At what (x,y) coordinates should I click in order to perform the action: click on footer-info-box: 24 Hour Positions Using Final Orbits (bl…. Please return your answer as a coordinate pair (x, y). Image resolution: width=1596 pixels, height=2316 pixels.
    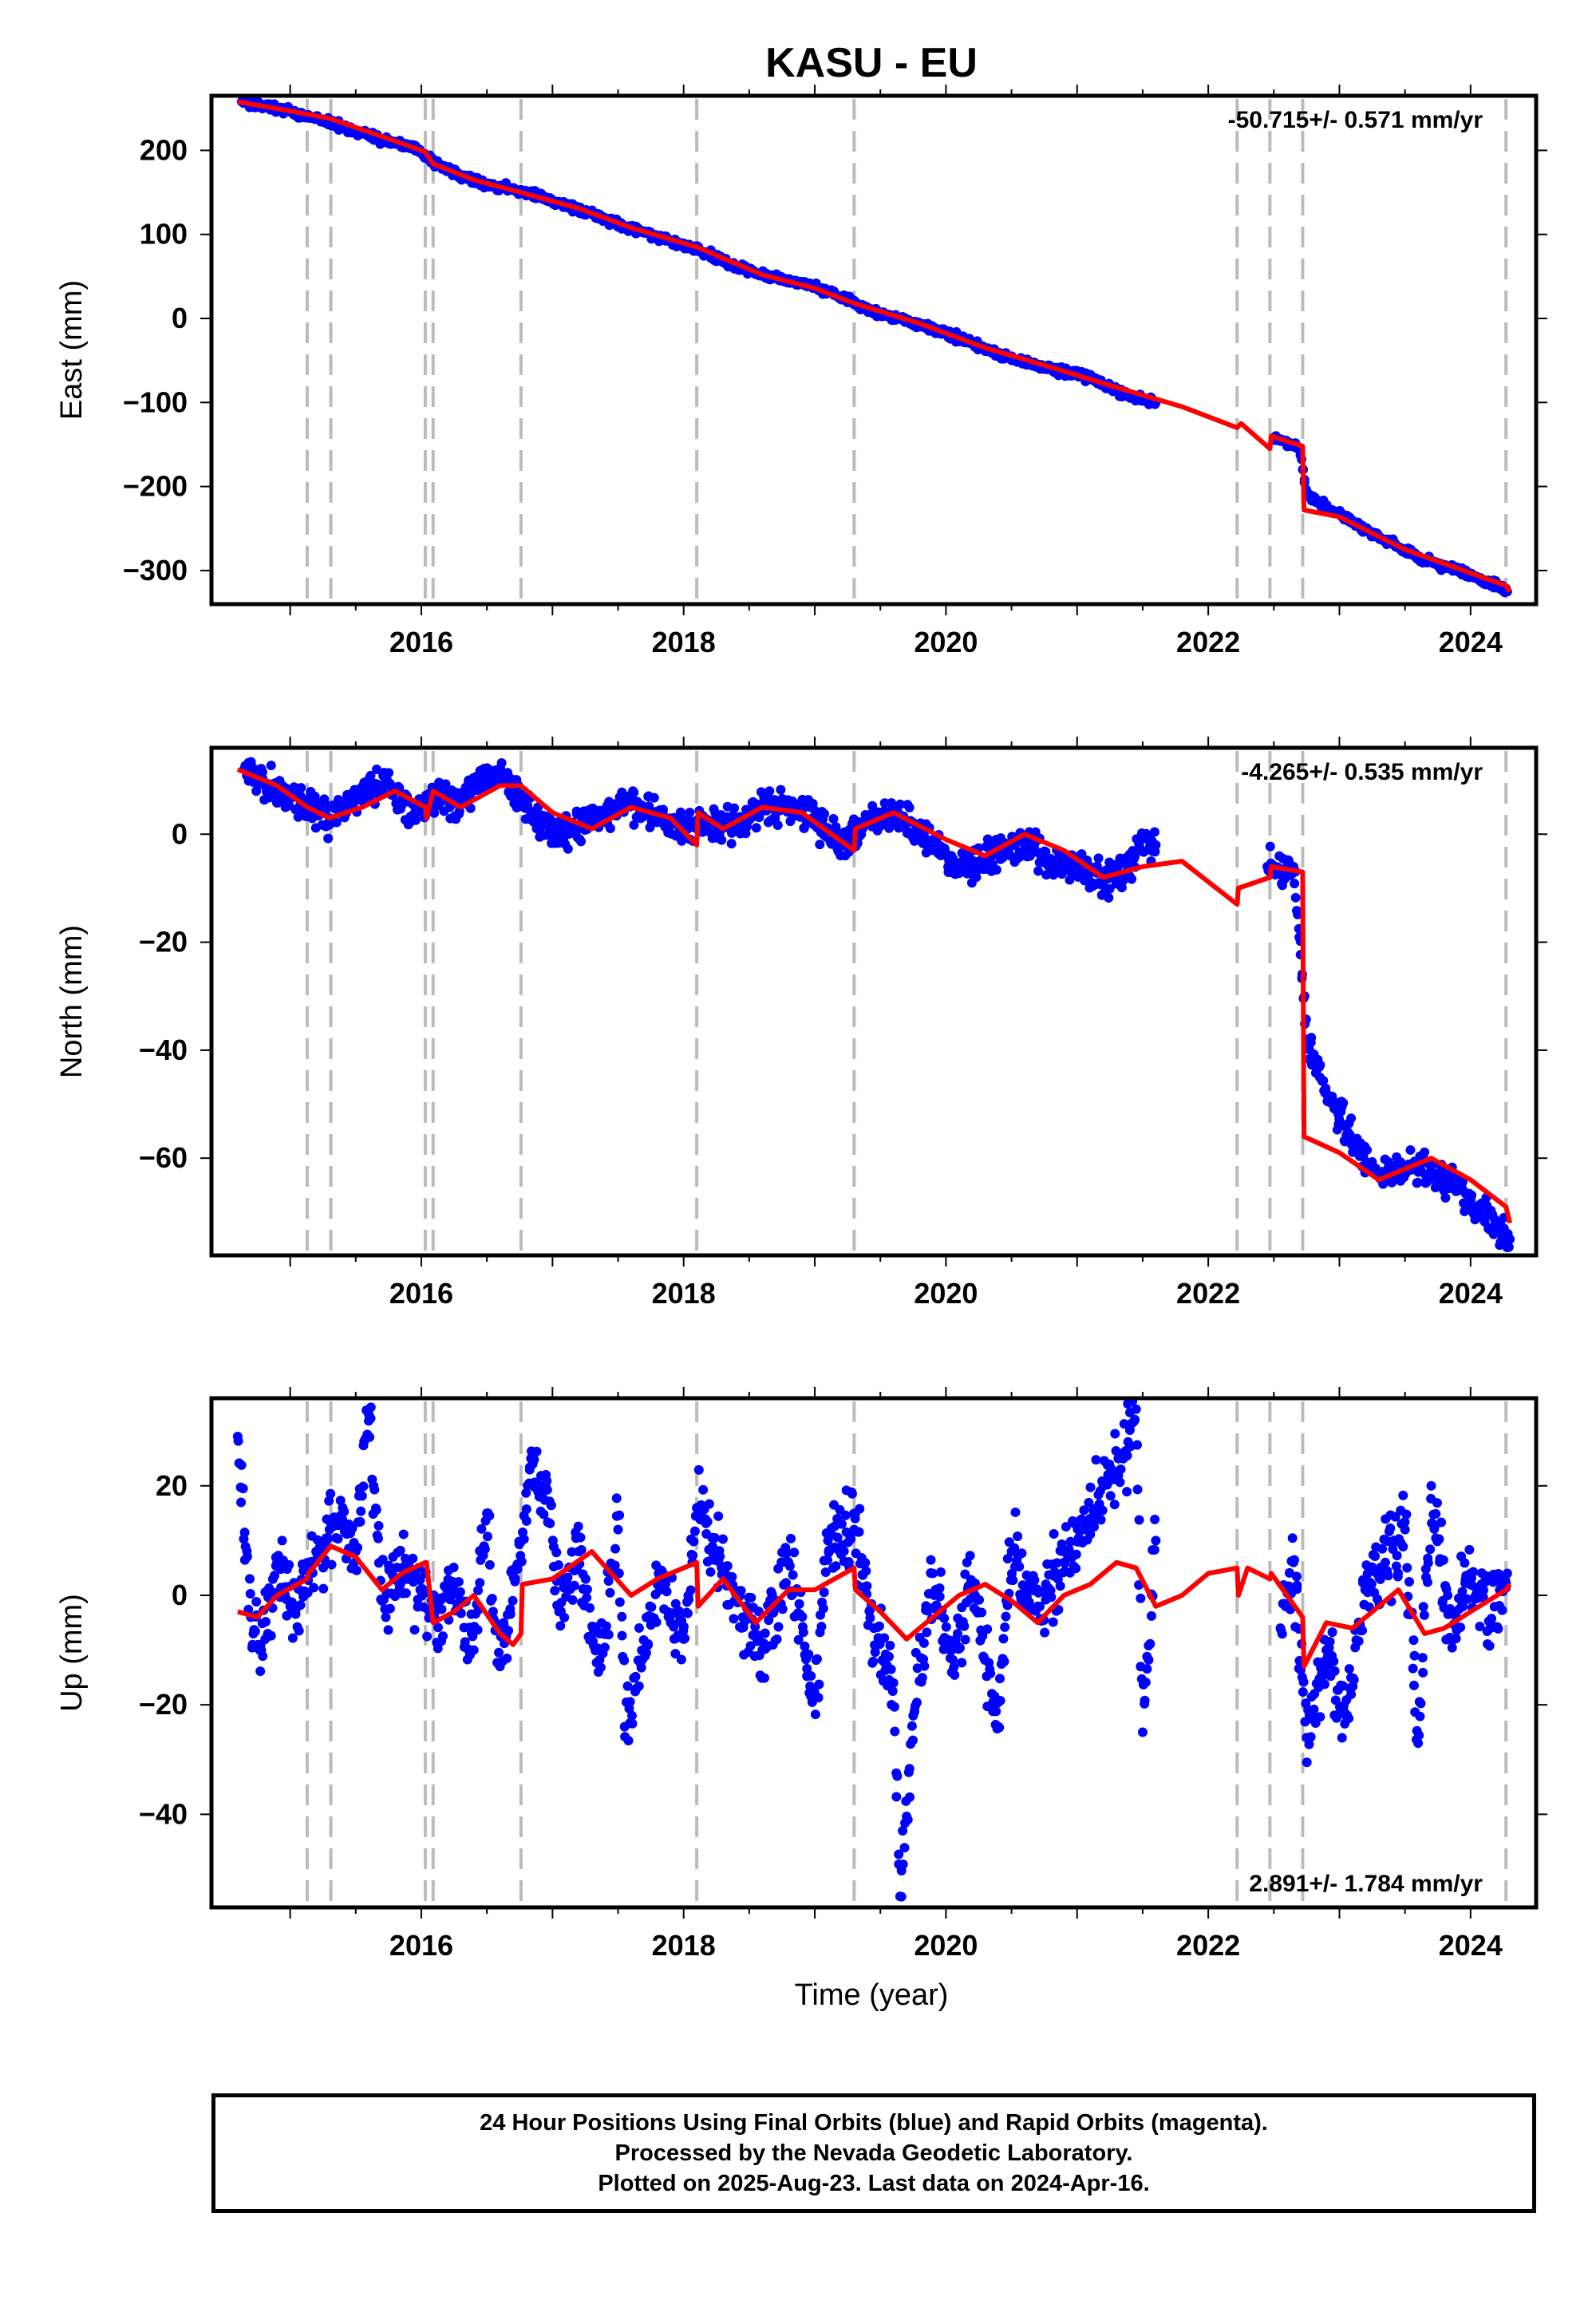
    Looking at the image, I should click on (873, 2153).